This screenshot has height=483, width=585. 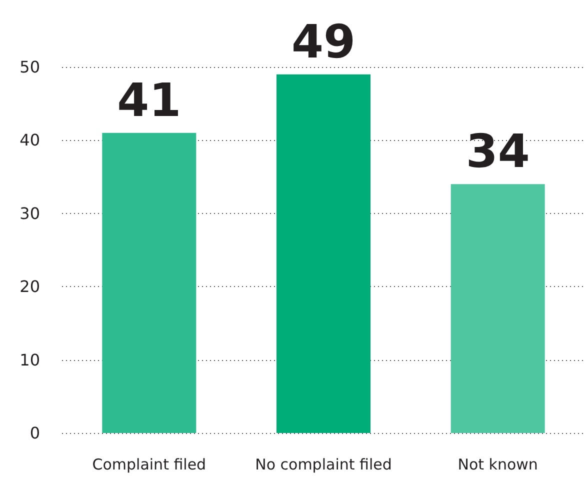 I want to click on data-label: 49, so click(x=323, y=41).